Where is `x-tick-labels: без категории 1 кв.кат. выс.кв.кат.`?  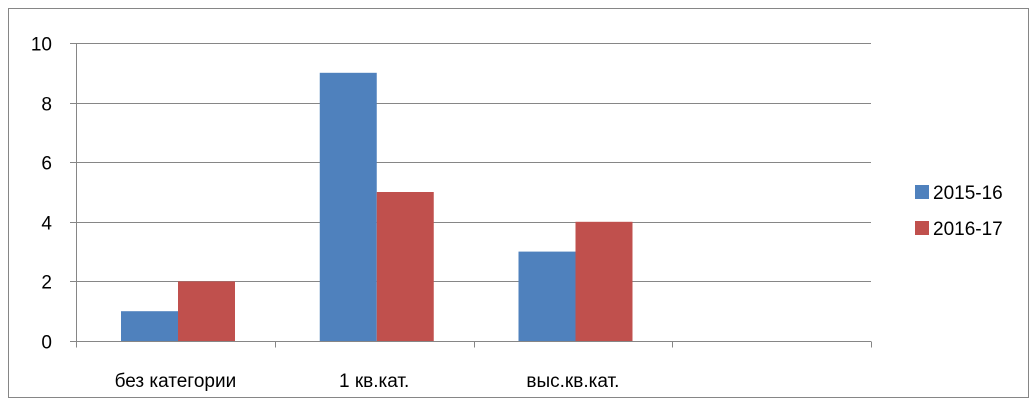
x-tick-labels: без категории 1 кв.кат. выс.кв.кат. is located at coordinates (367, 381).